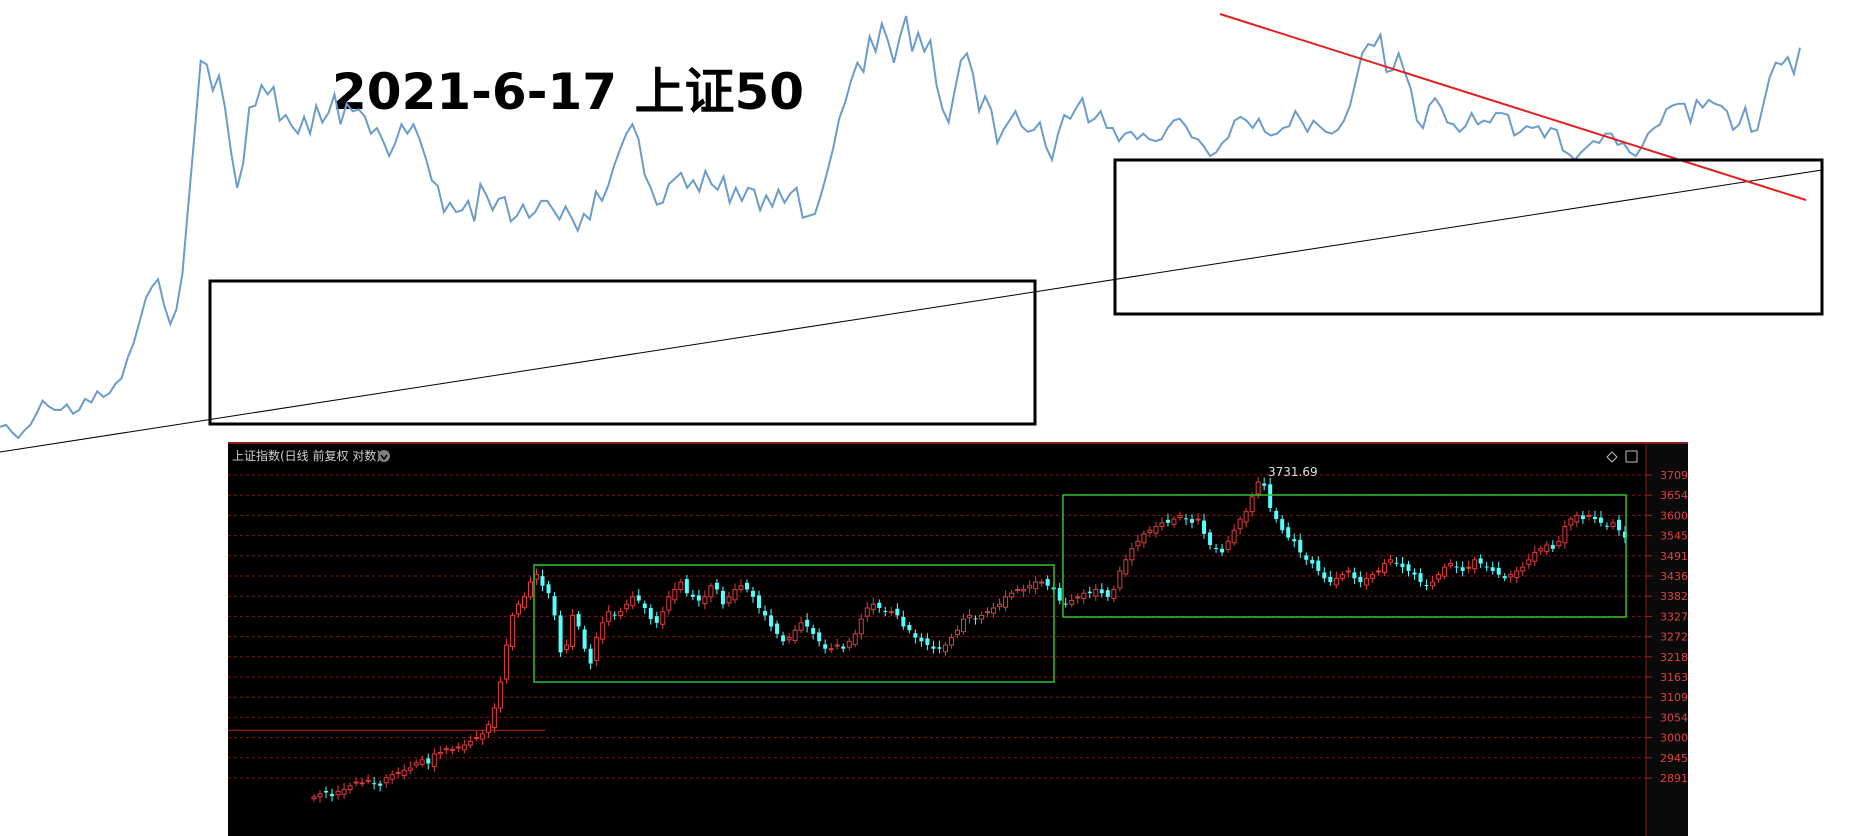  I want to click on chart-title: 2021-6-17 上证50, so click(568, 92).